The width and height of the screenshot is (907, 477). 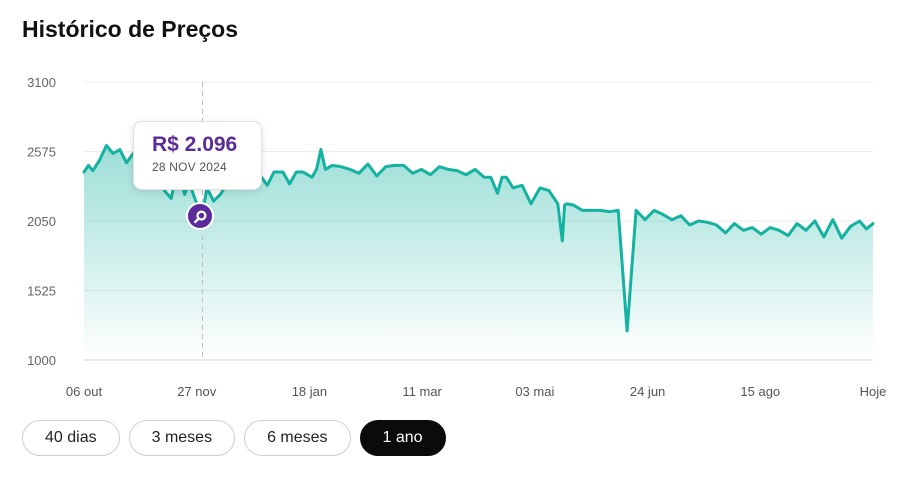 I want to click on range-40-dias-button: 40 dias, so click(x=71, y=438).